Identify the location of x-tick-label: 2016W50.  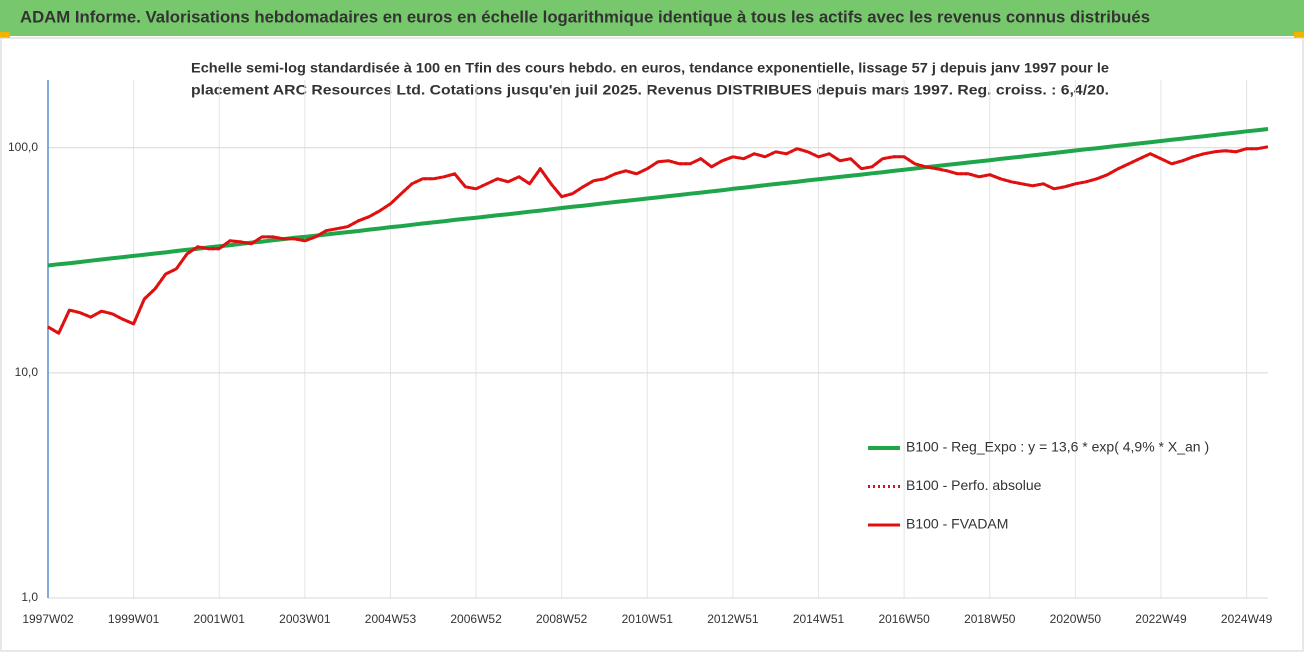
(904, 619).